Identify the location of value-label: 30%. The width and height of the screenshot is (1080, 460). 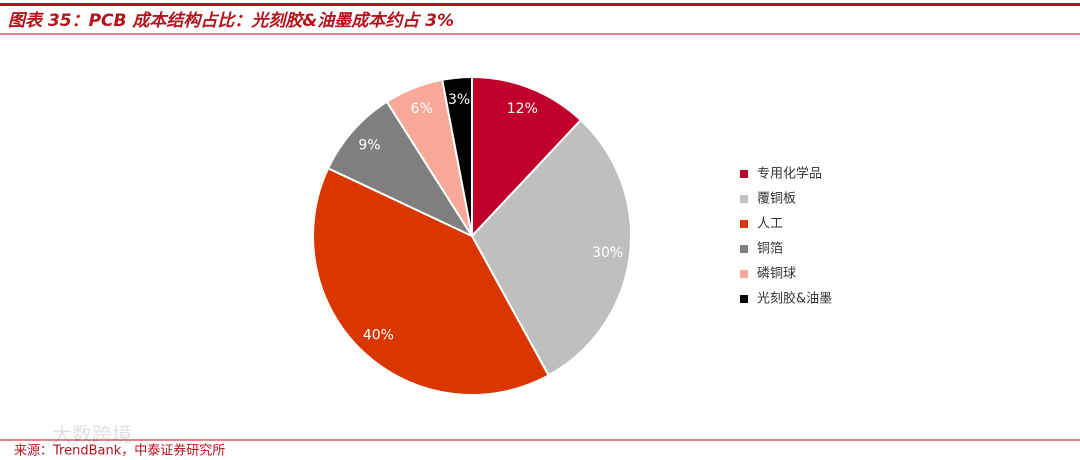
(607, 253).